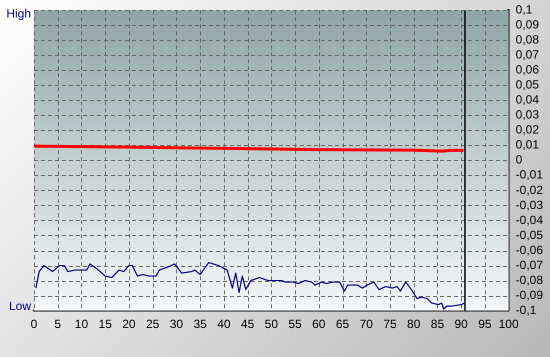 The height and width of the screenshot is (357, 550). I want to click on text: High, so click(18, 13).